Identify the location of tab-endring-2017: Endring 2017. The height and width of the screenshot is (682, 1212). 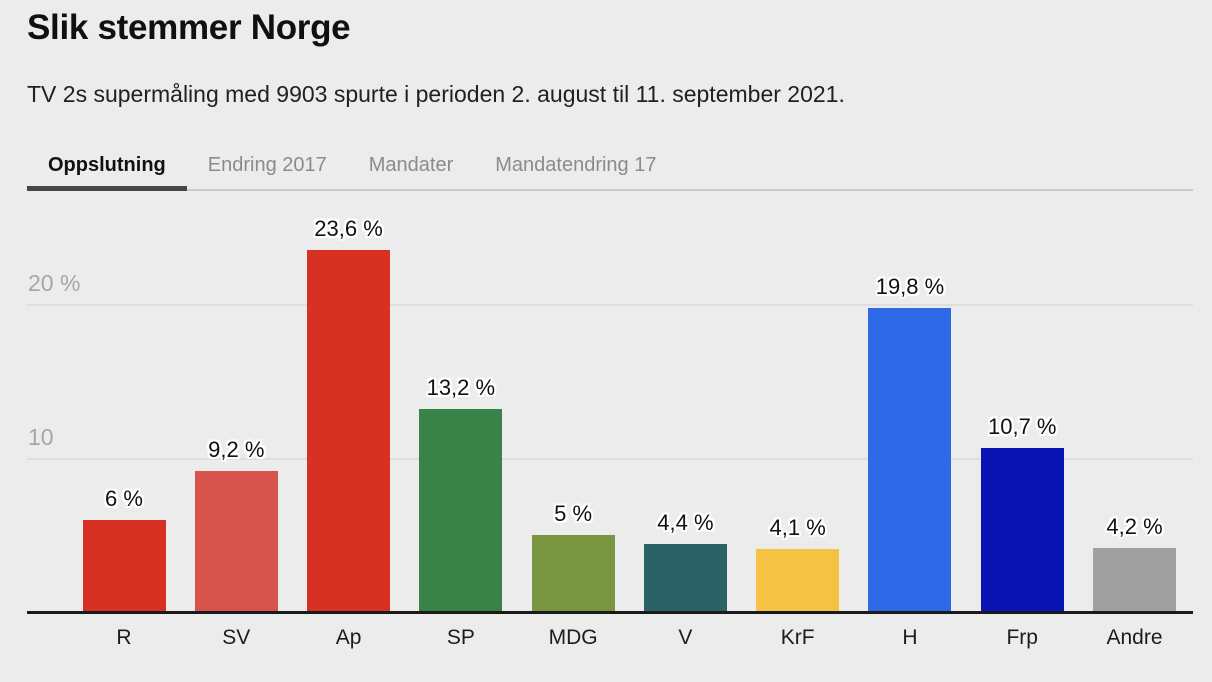
(267, 164).